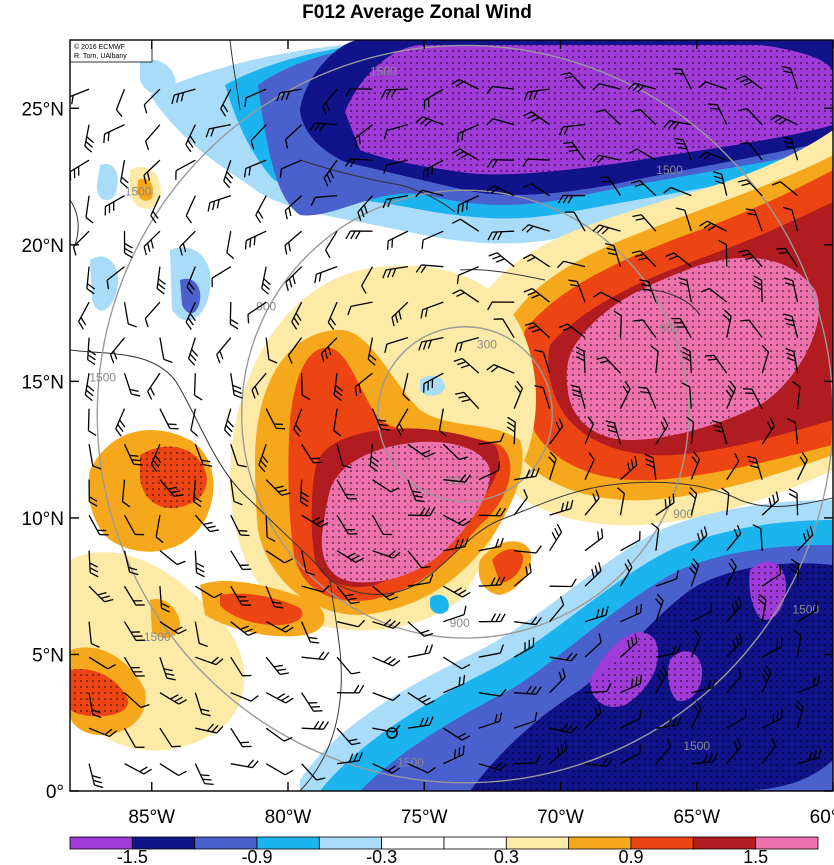 The image size is (834, 865). I want to click on shade-orange, so click(145, 189).